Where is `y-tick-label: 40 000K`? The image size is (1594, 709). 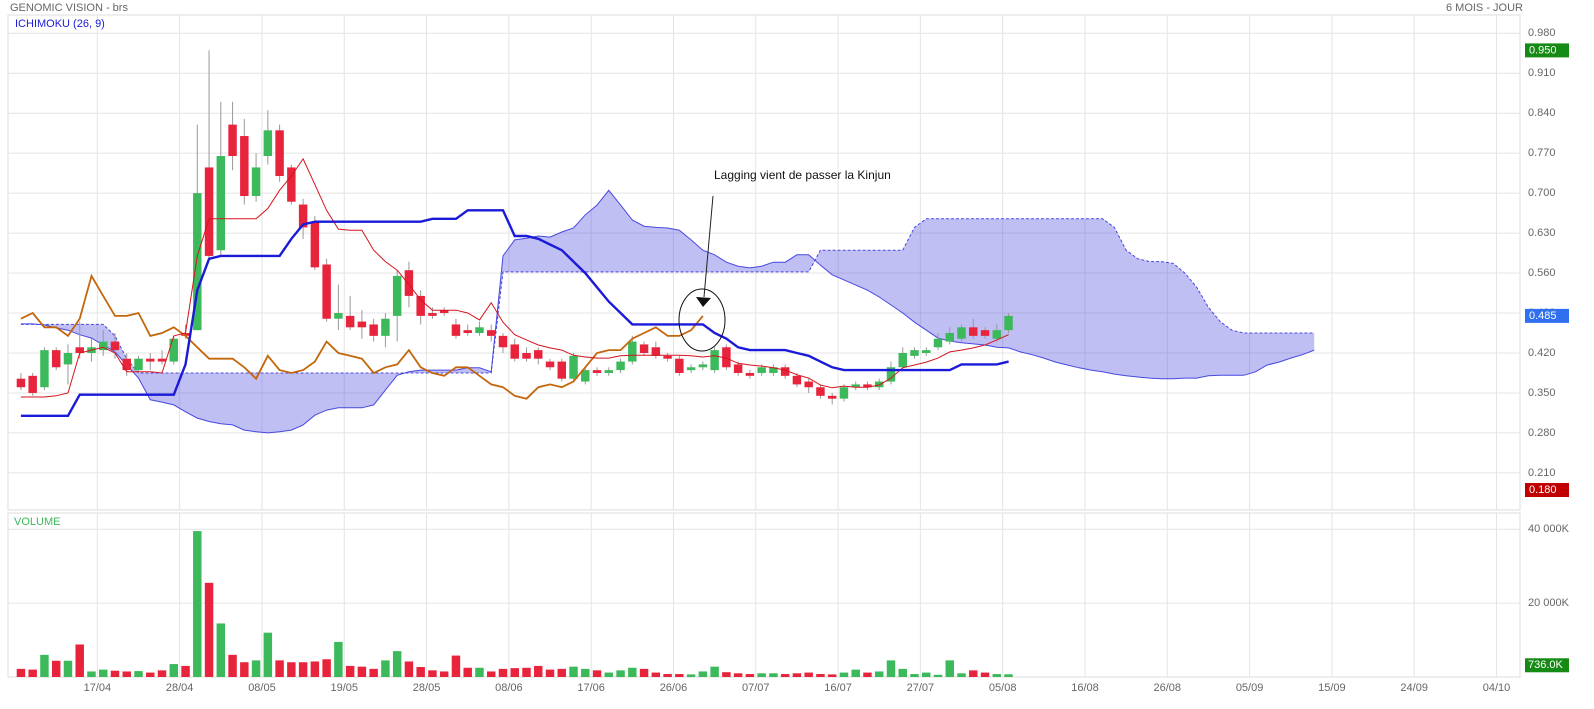 y-tick-label: 40 000K is located at coordinates (1549, 529).